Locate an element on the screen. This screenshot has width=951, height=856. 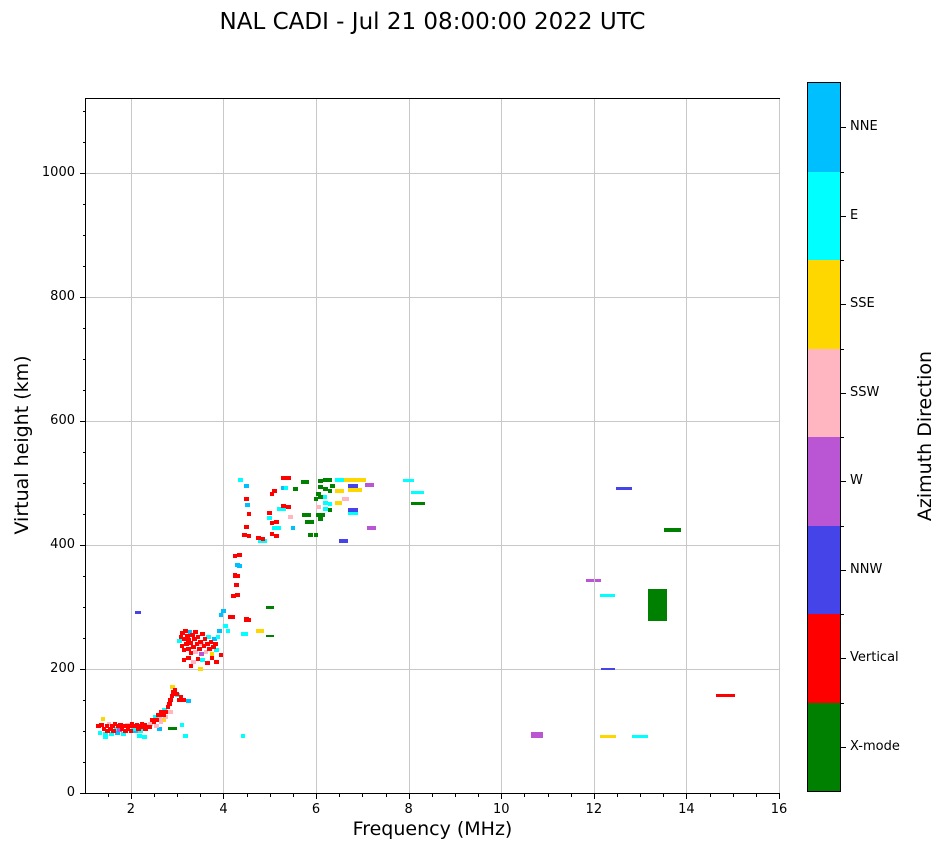
y-tick-label: 600 is located at coordinates (62, 421).